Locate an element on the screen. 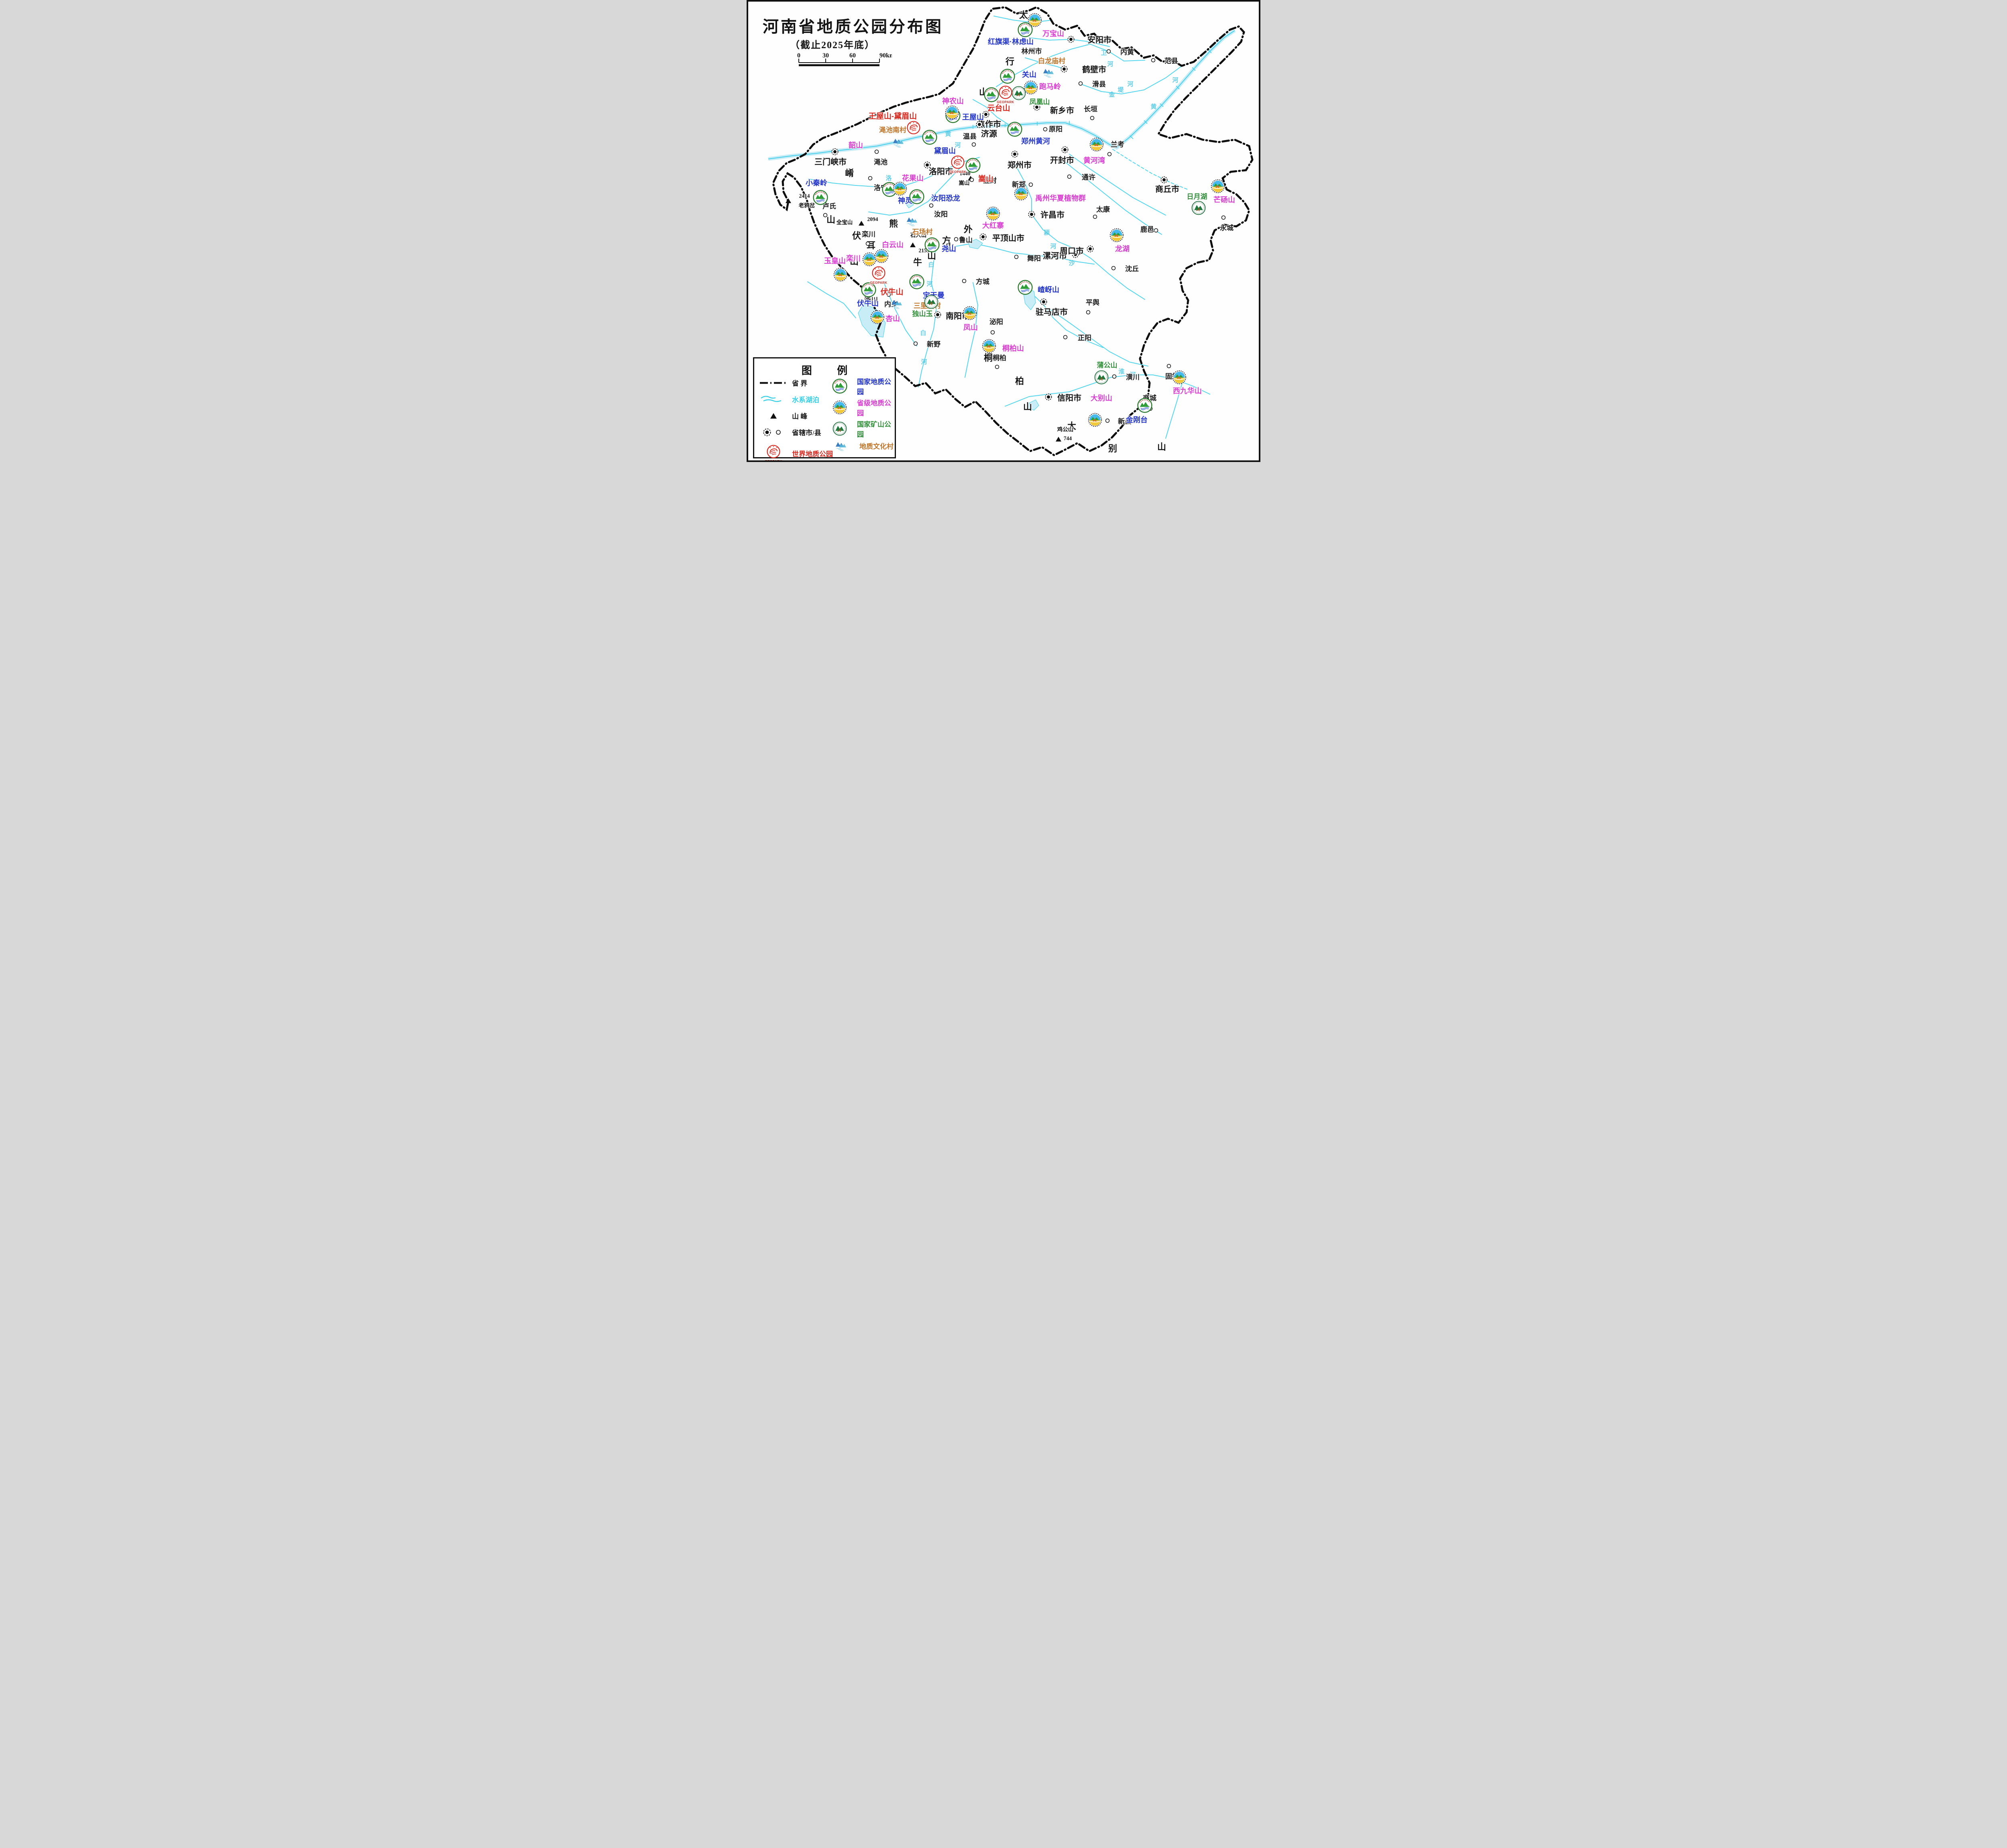  river-label: 淮 is located at coordinates (1121, 371).